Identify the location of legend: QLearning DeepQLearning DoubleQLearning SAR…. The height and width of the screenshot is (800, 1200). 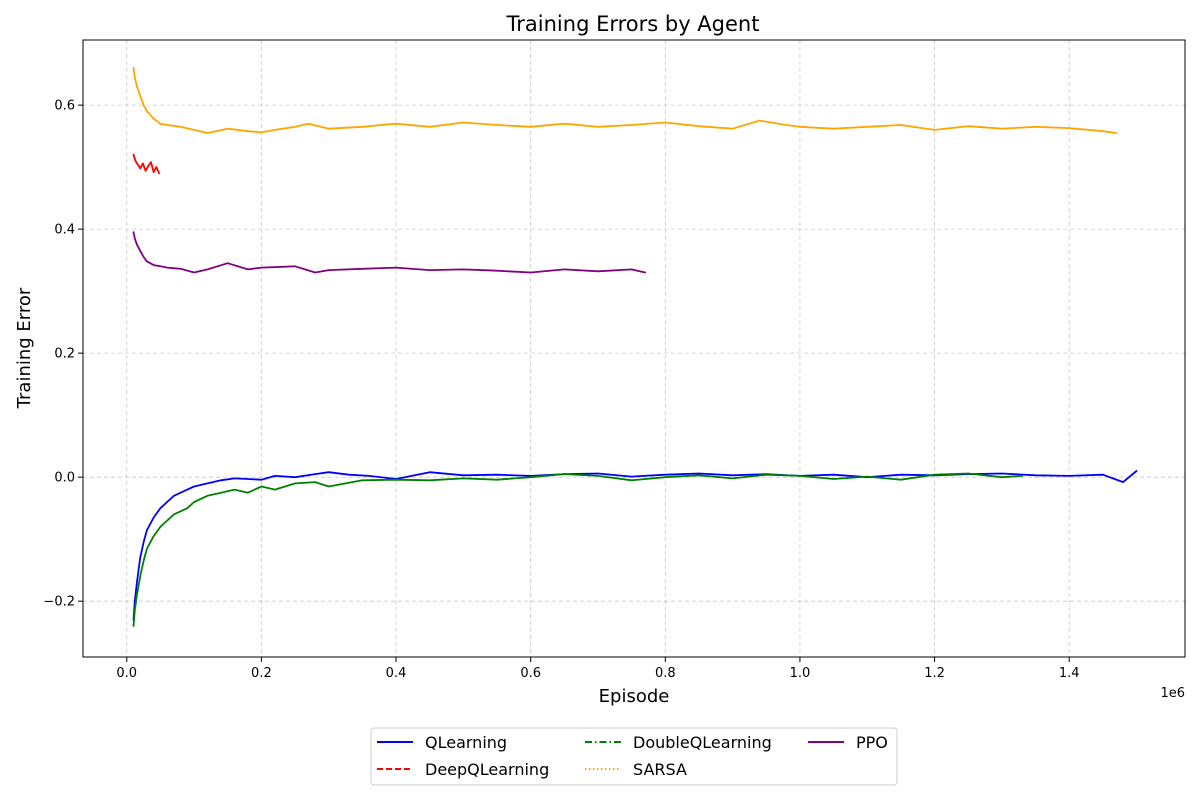
(634, 756).